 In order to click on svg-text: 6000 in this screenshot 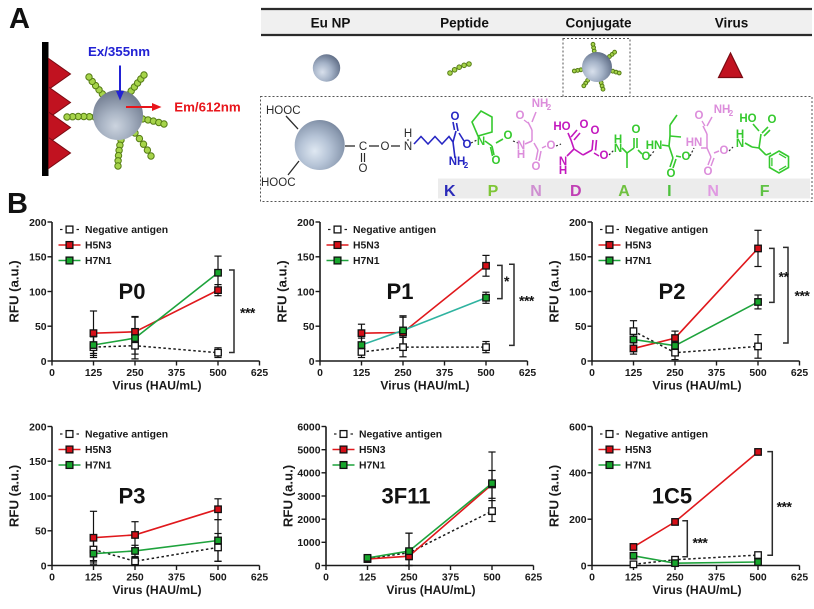, I will do `click(308, 427)`.